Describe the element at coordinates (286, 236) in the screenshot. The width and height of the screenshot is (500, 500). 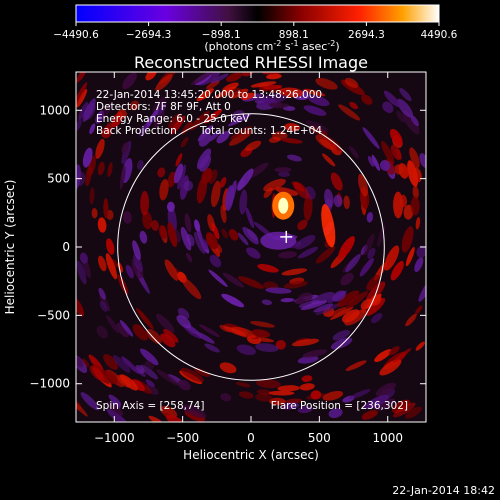
I see `spin-axis-cross` at that location.